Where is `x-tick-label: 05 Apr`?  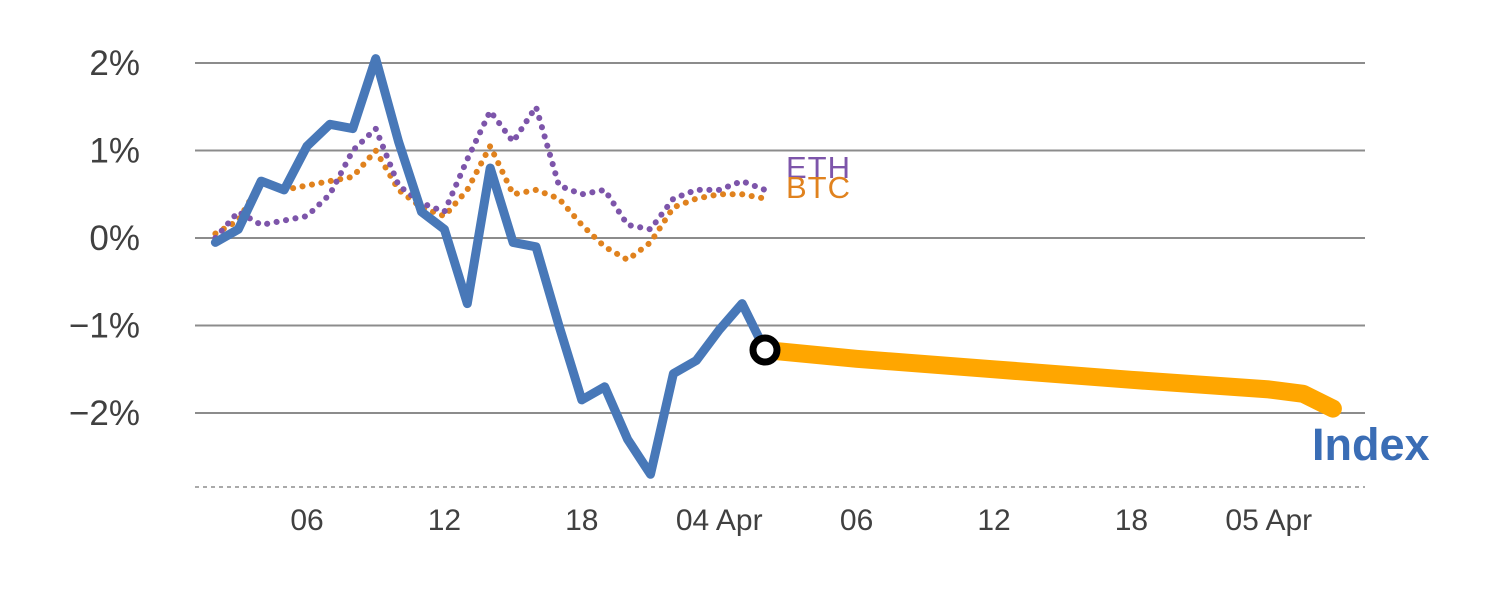 x-tick-label: 05 Apr is located at coordinates (1268, 520).